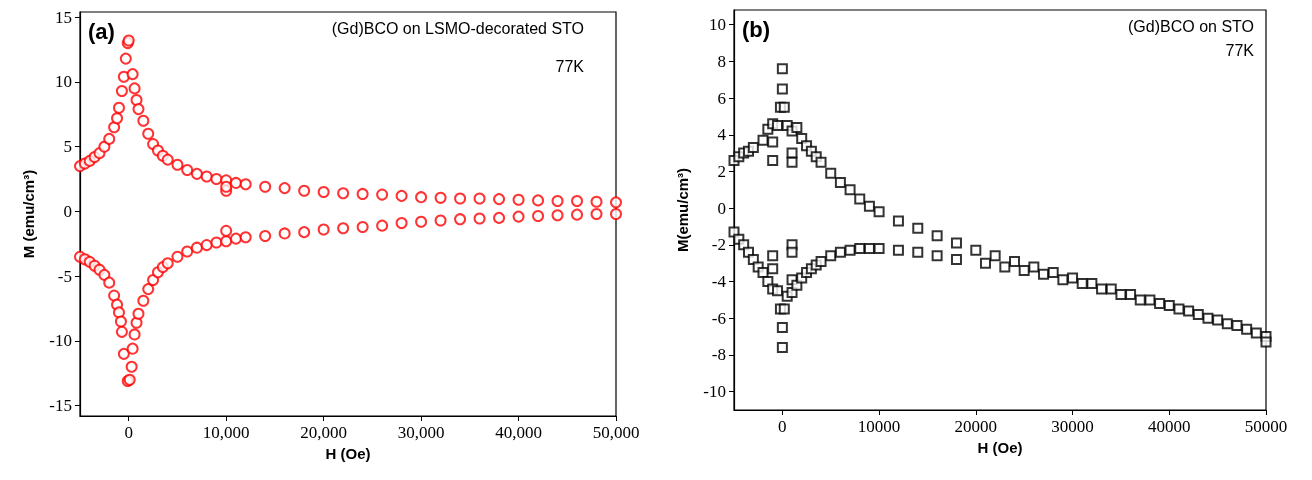  I want to click on x-tick-label: 40,000, so click(518, 432).